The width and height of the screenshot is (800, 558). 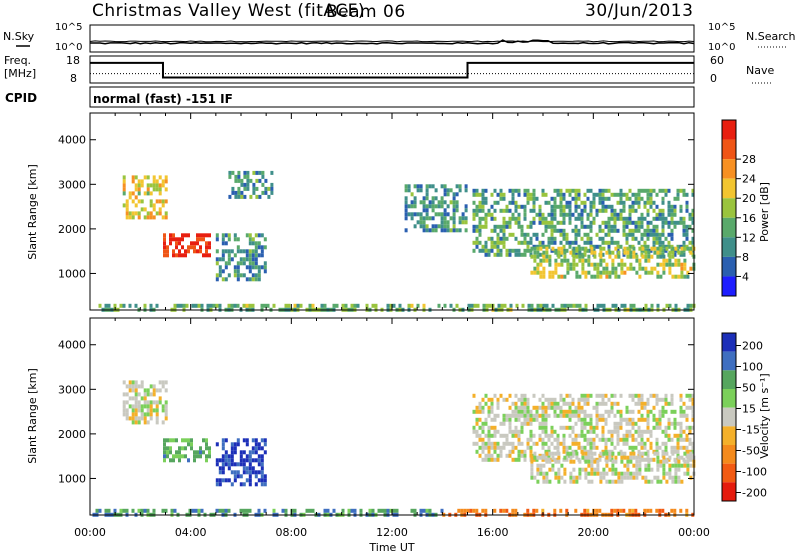 I want to click on n-search-label: N.Search, so click(x=771, y=36).